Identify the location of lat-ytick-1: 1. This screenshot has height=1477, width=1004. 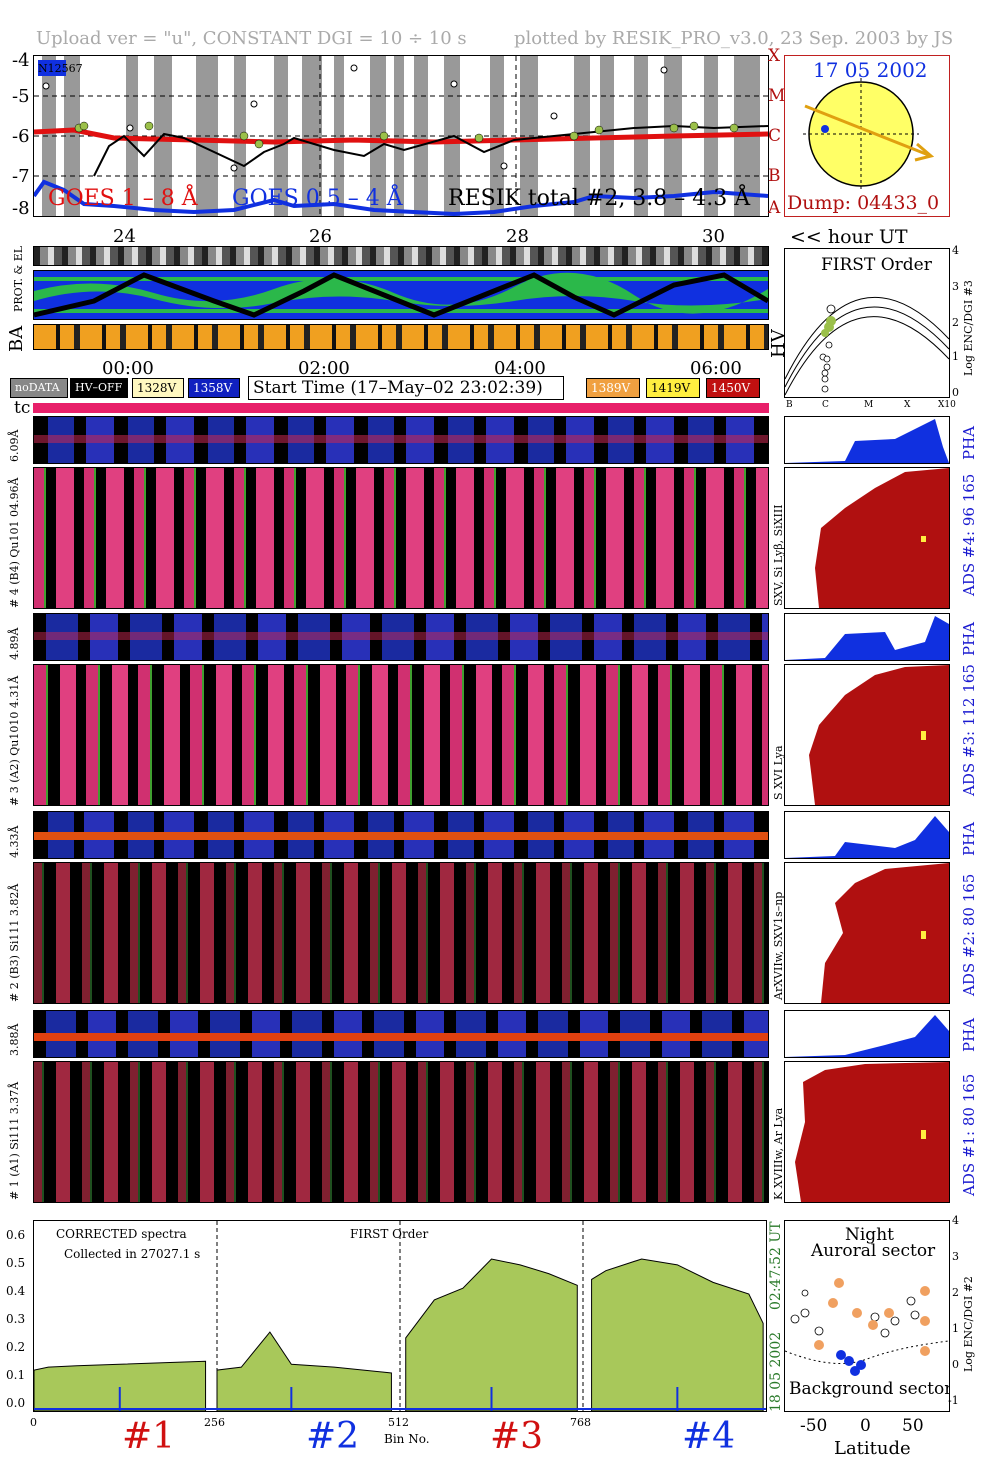
(955, 1328).